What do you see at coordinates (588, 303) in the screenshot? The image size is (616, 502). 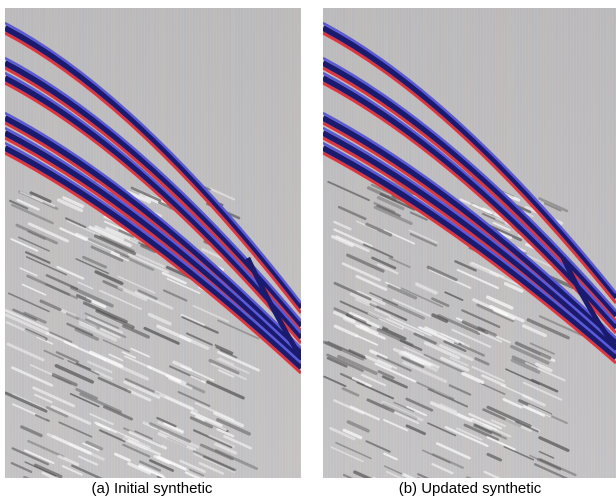 I see `wavefront` at bounding box center [588, 303].